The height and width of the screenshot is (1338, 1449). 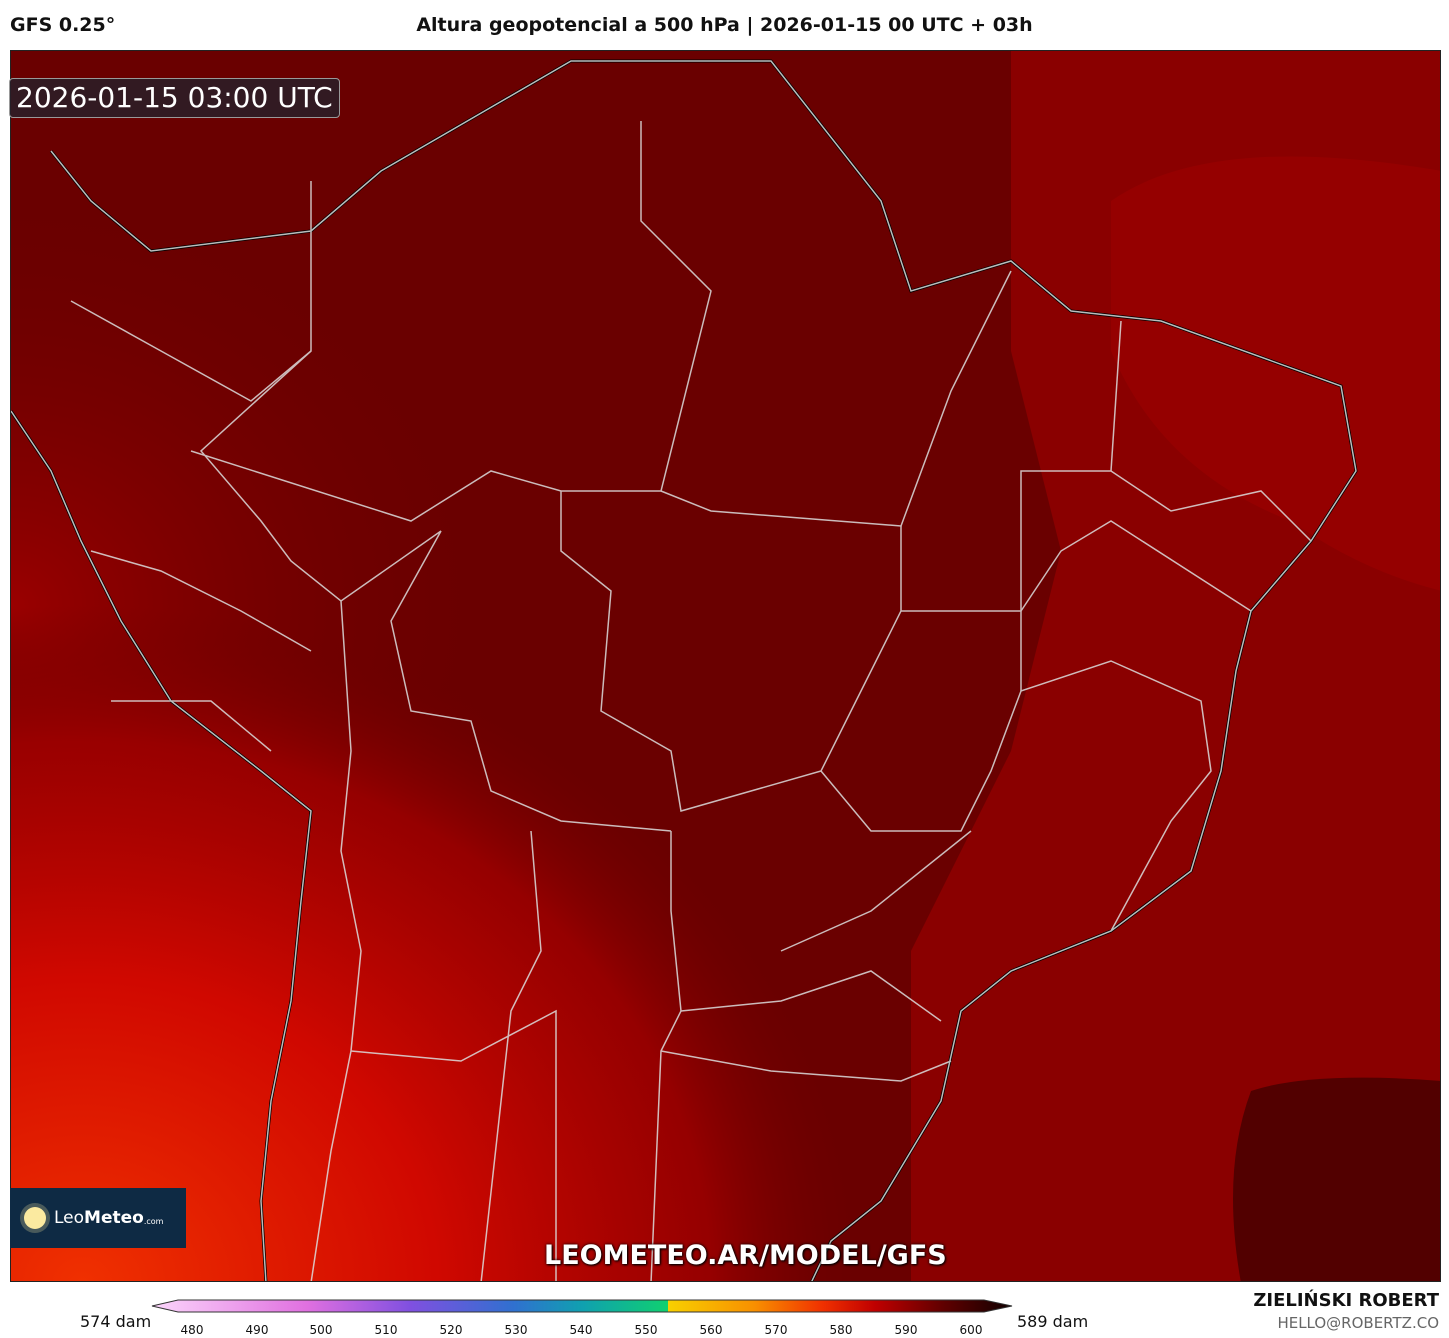 I want to click on colorbar-tick: 570, so click(x=776, y=1330).